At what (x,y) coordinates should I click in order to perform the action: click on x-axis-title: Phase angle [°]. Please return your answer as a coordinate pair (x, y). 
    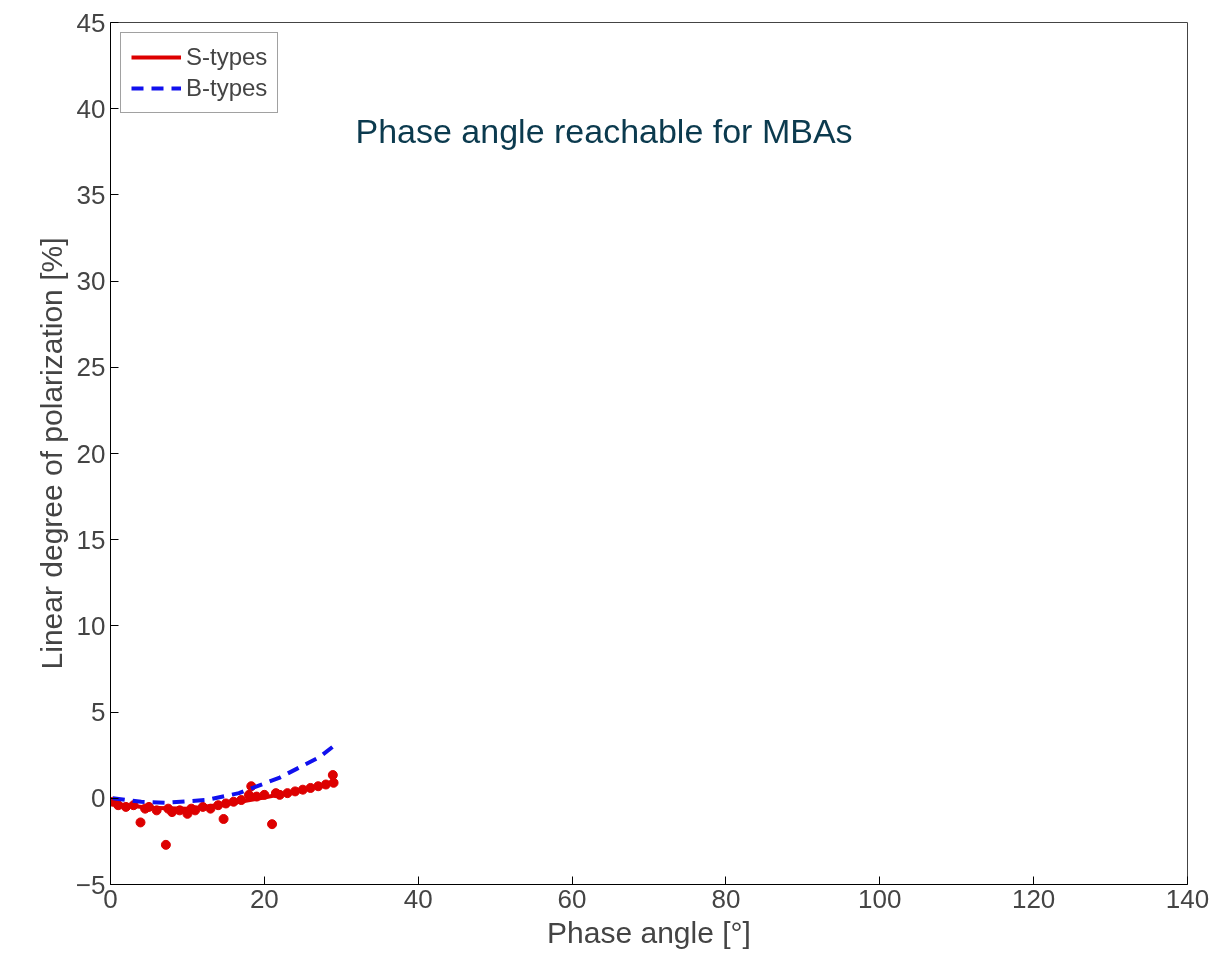
    Looking at the image, I should click on (649, 932).